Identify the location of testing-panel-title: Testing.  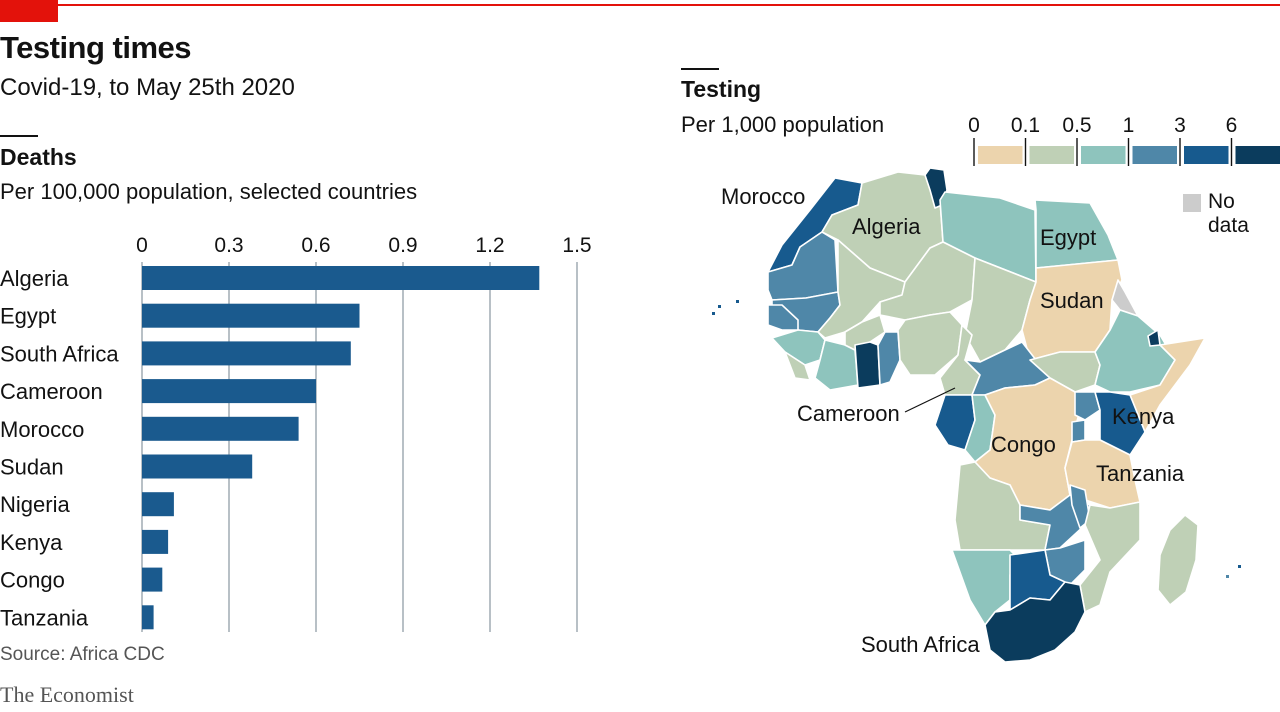
(721, 89).